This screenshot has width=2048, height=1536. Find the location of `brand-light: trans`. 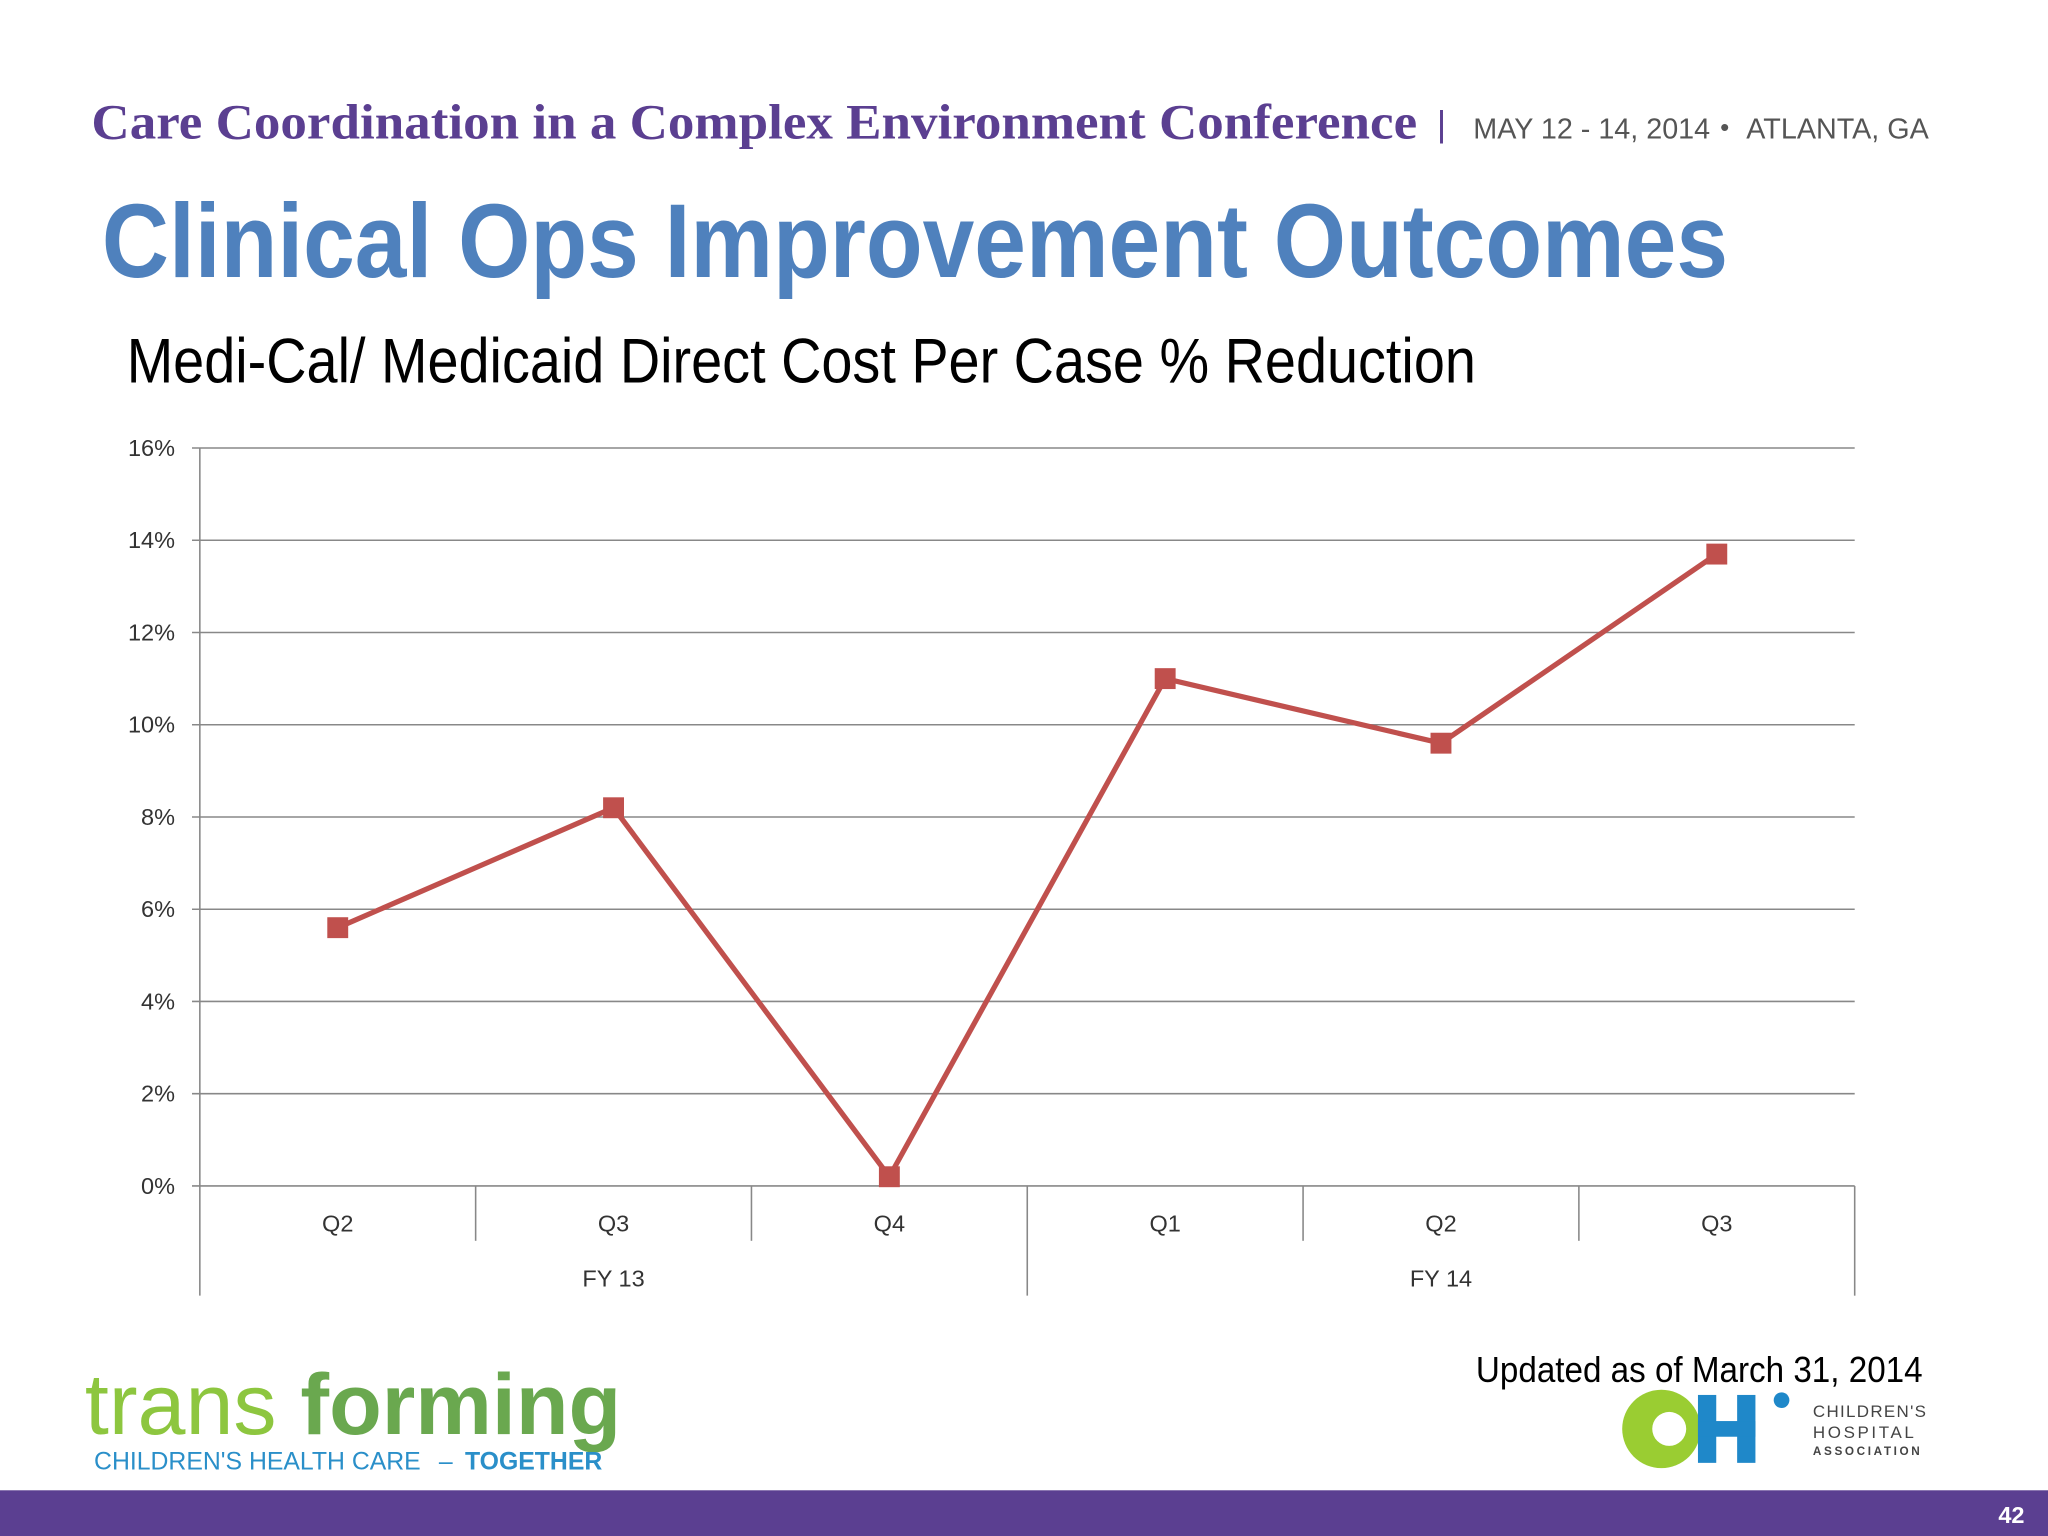

brand-light: trans is located at coordinates (181, 1405).